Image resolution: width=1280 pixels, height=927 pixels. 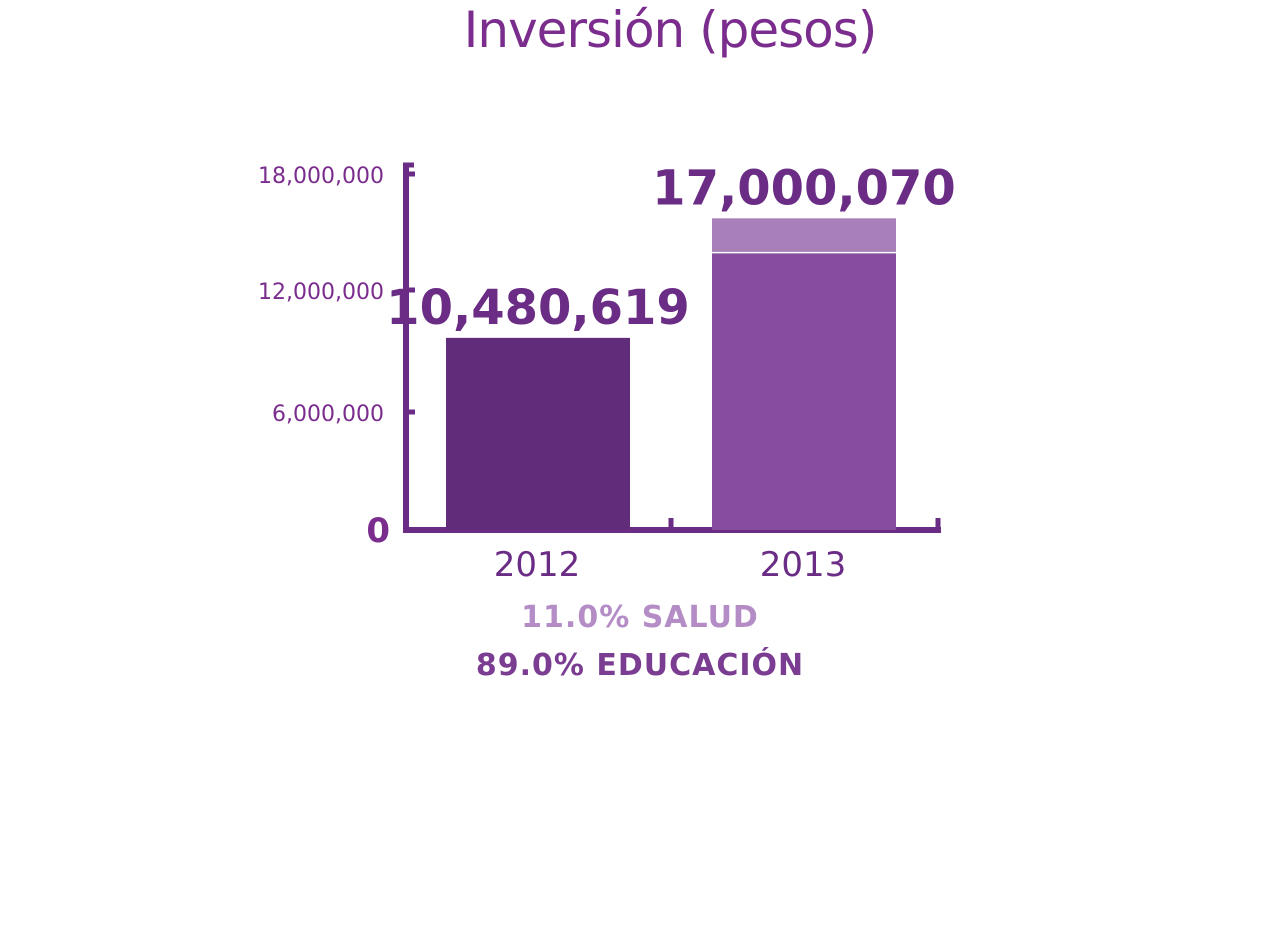 I want to click on bar-2013-salud, so click(x=804, y=235).